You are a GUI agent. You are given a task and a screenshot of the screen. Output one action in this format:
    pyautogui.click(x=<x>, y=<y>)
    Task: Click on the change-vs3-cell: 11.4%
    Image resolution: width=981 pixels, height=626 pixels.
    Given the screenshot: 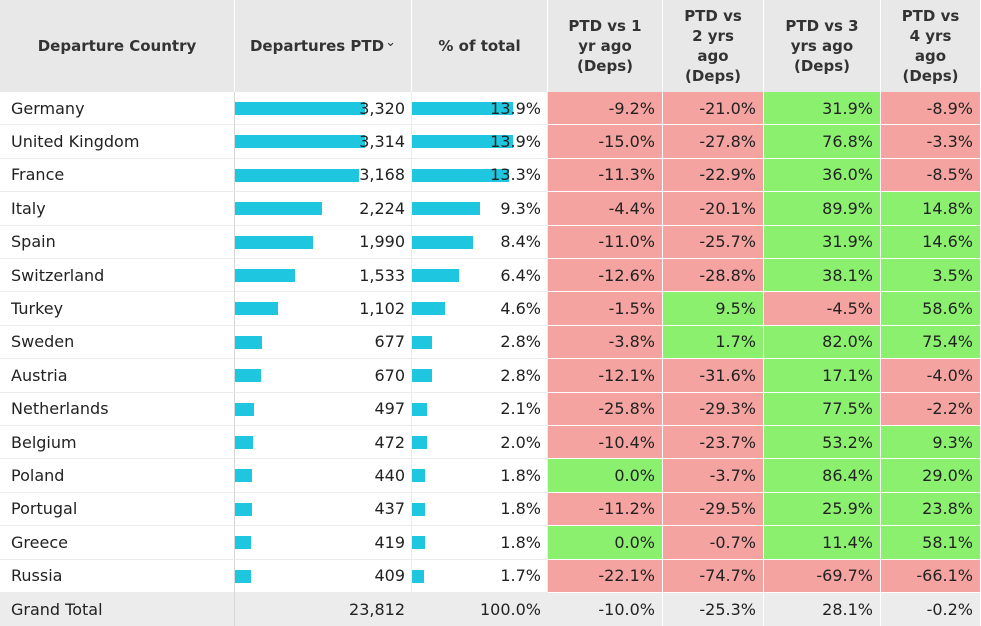 What is the action you would take?
    pyautogui.click(x=822, y=543)
    